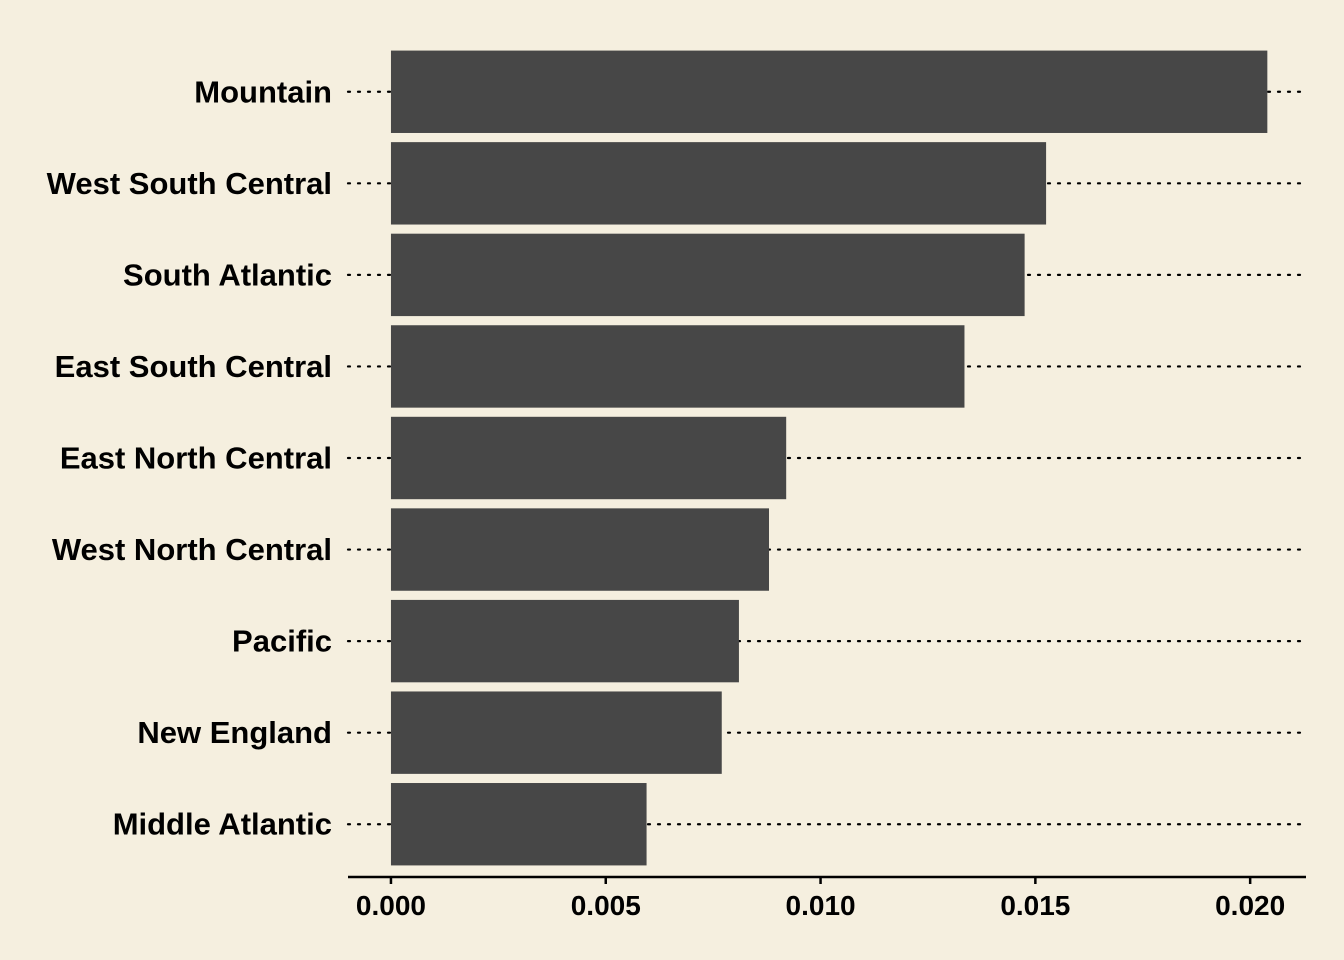 The width and height of the screenshot is (1344, 960). Describe the element at coordinates (234, 732) in the screenshot. I see `category-label-new-england: New England` at that location.